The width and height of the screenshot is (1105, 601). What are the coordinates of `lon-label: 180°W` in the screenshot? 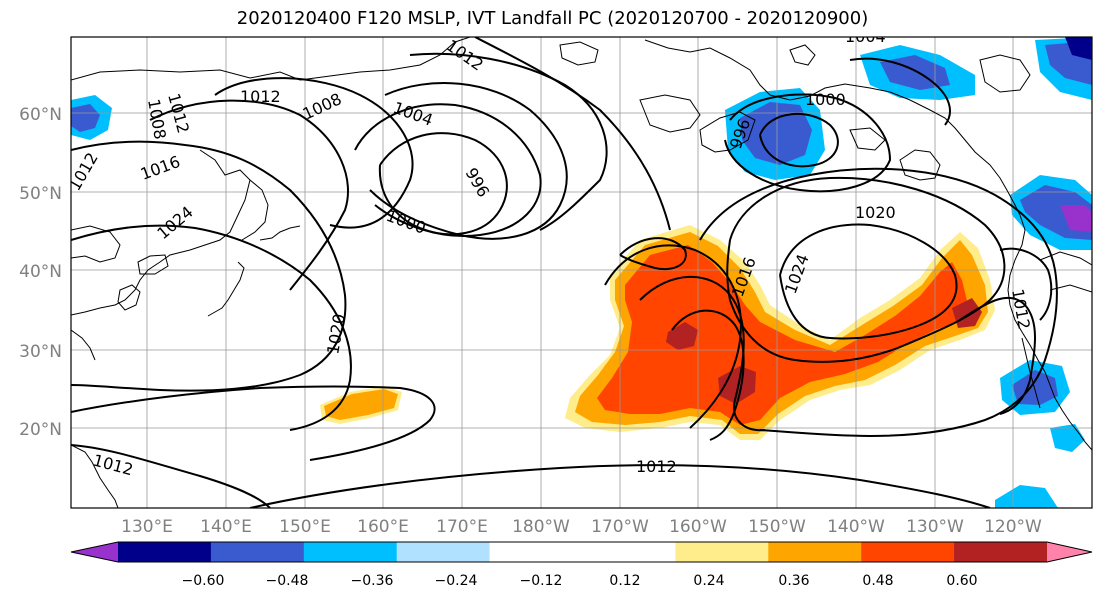 It's located at (541, 527).